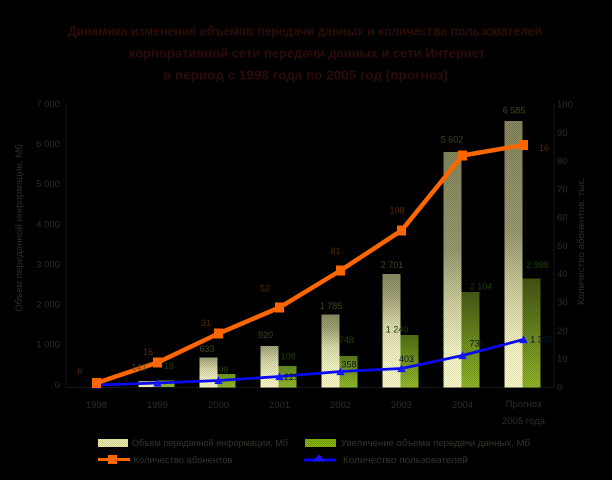 The width and height of the screenshot is (612, 480). What do you see at coordinates (346, 340) in the screenshot?
I see `svg-text: 748` at bounding box center [346, 340].